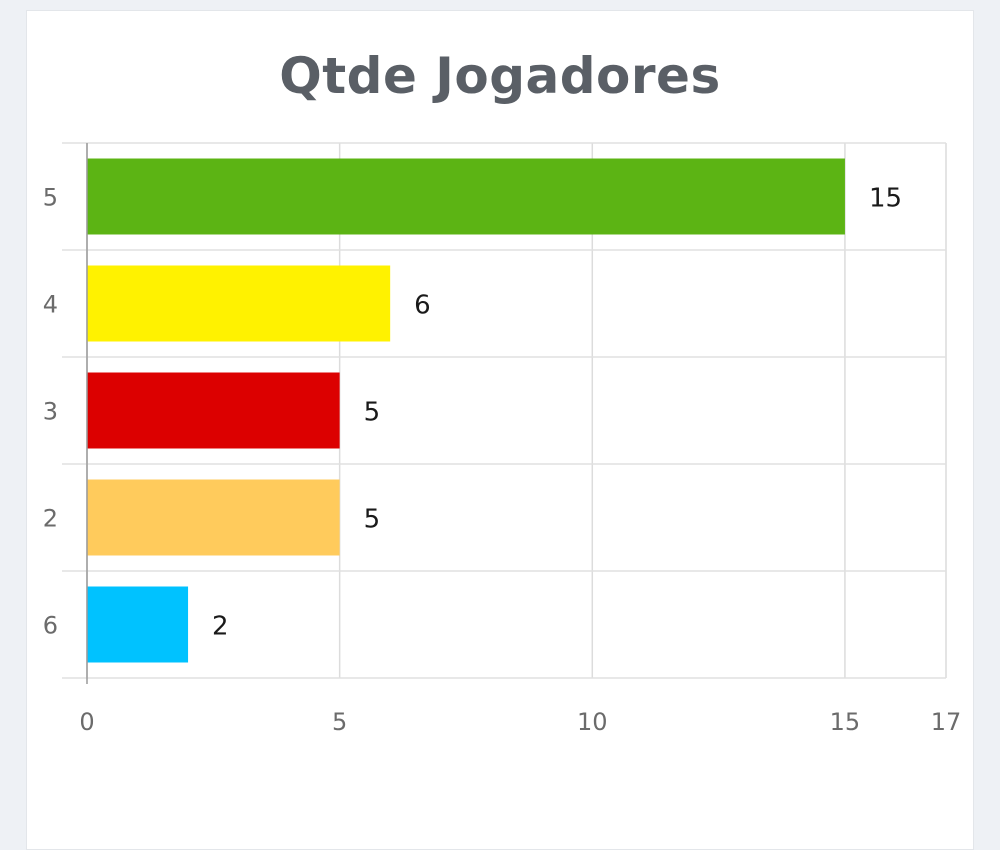 This screenshot has width=1000, height=850. I want to click on data-label: 15, so click(885, 199).